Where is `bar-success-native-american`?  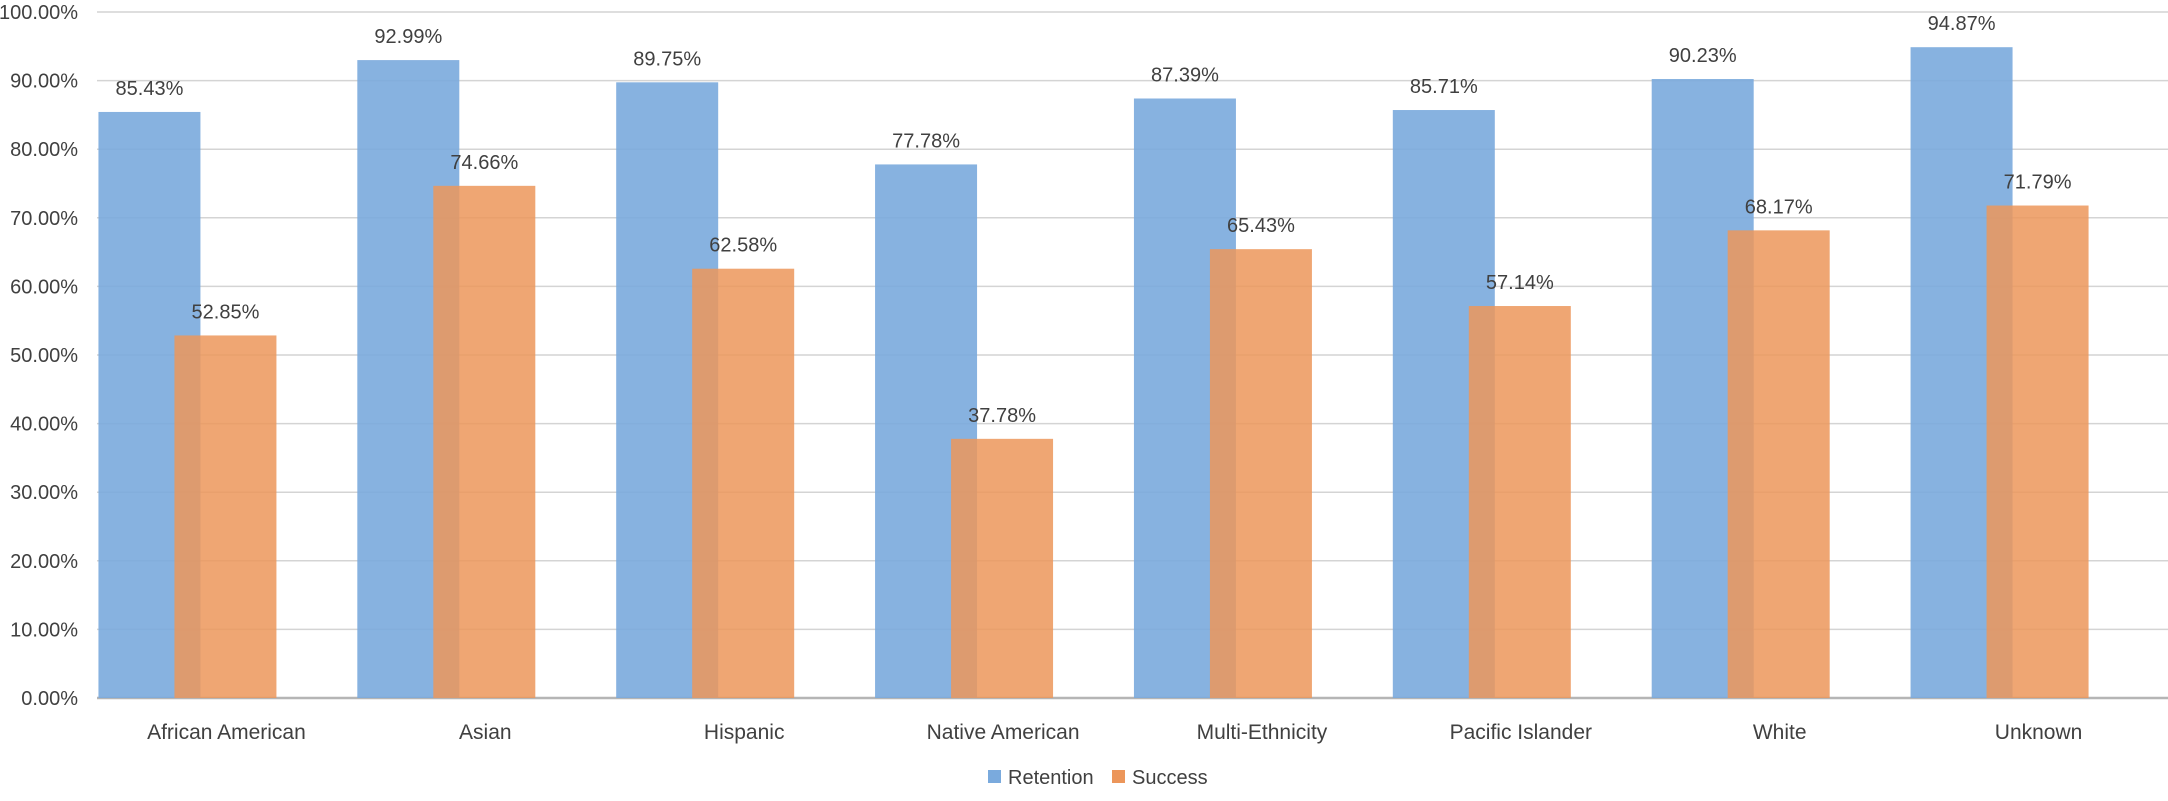 bar-success-native-american is located at coordinates (1002, 568).